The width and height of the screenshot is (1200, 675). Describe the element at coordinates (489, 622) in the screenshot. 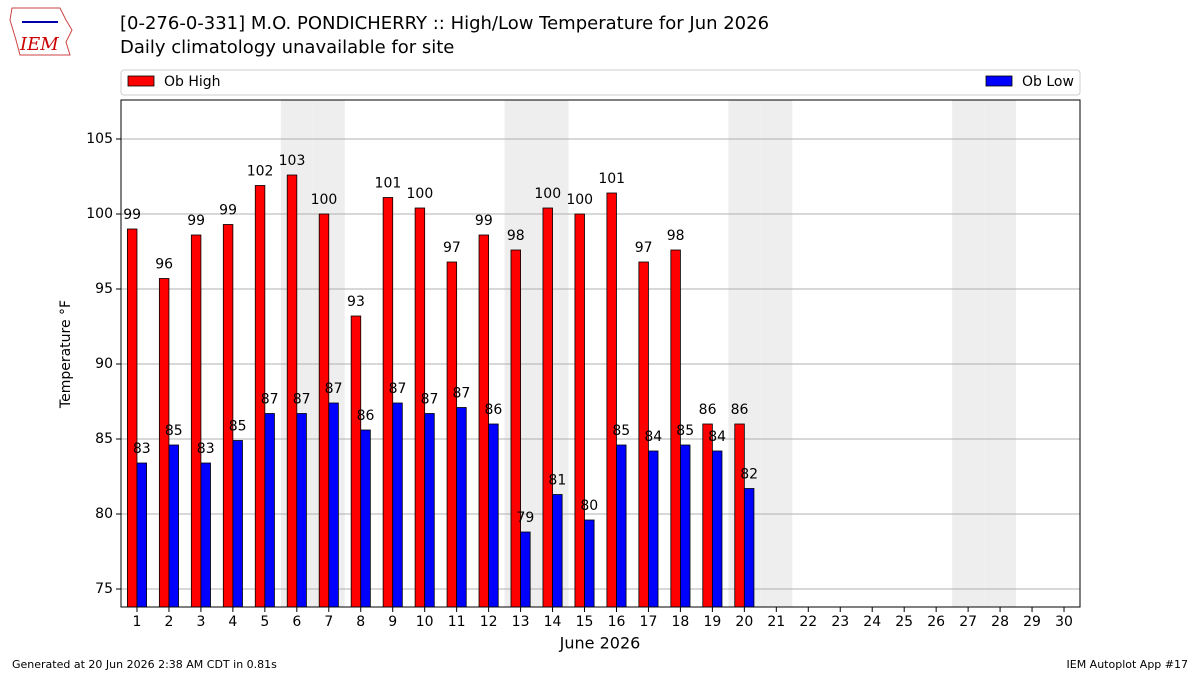

I see `x-tick-label: 12` at that location.